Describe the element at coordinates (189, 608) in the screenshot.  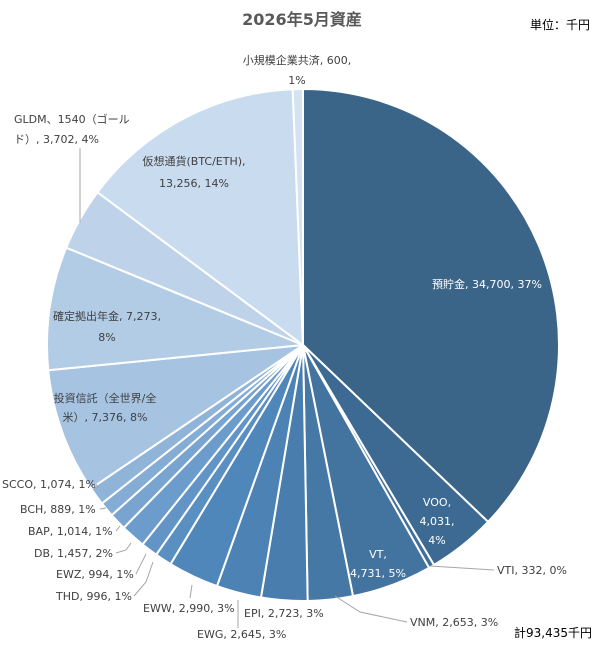
I see `data-label: EWW, 2,990, 3%` at that location.